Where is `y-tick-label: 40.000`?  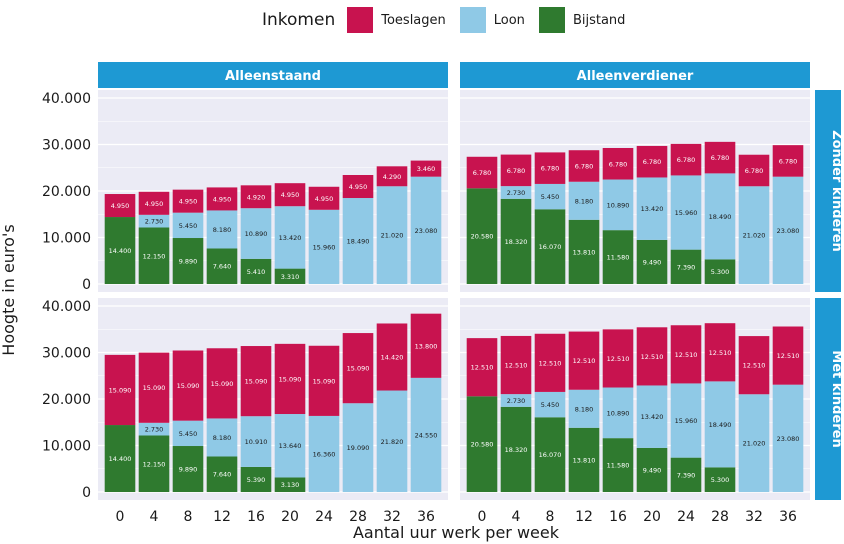 y-tick-label: 40.000 is located at coordinates (66, 99).